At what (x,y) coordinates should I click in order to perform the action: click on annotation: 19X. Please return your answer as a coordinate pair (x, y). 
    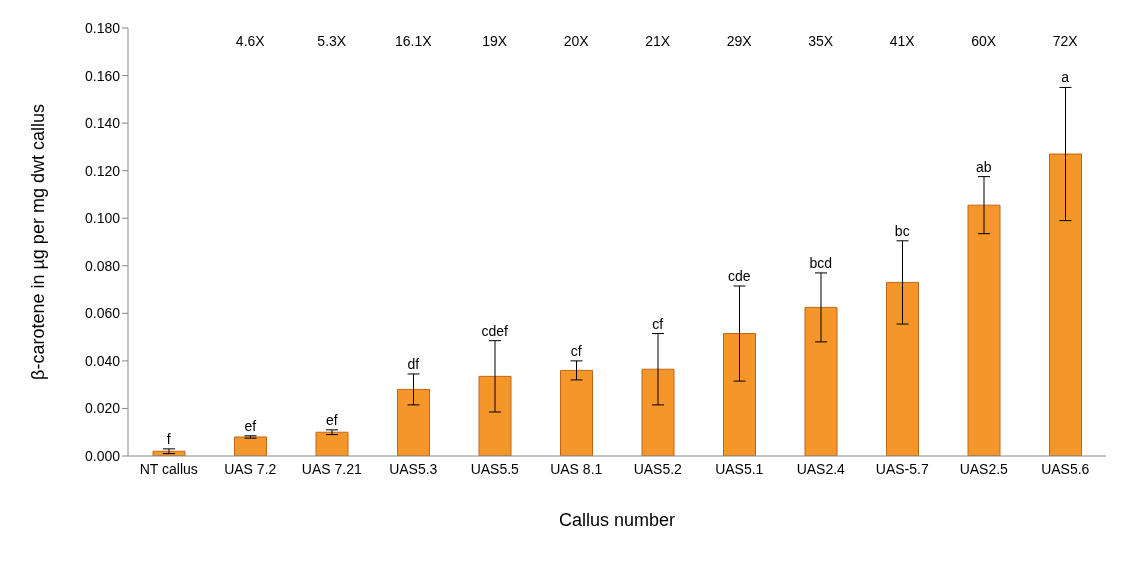
    Looking at the image, I should click on (495, 40).